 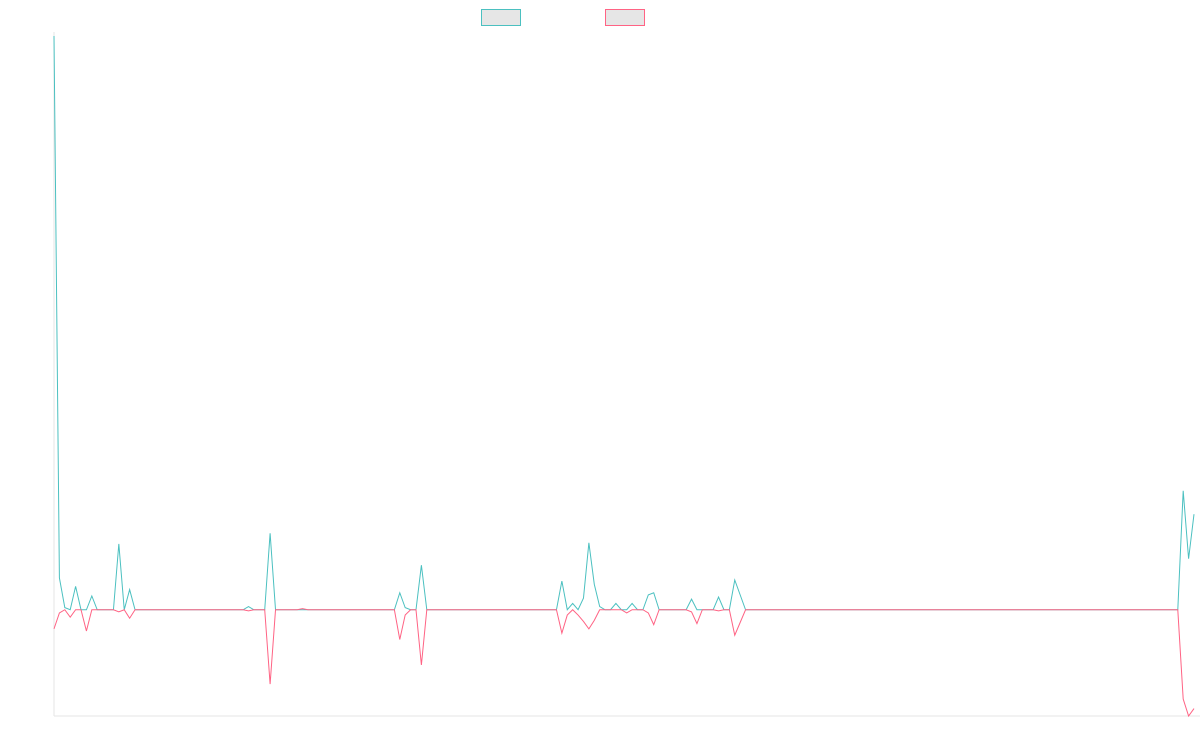 What do you see at coordinates (563, 17) in the screenshot?
I see `legend` at bounding box center [563, 17].